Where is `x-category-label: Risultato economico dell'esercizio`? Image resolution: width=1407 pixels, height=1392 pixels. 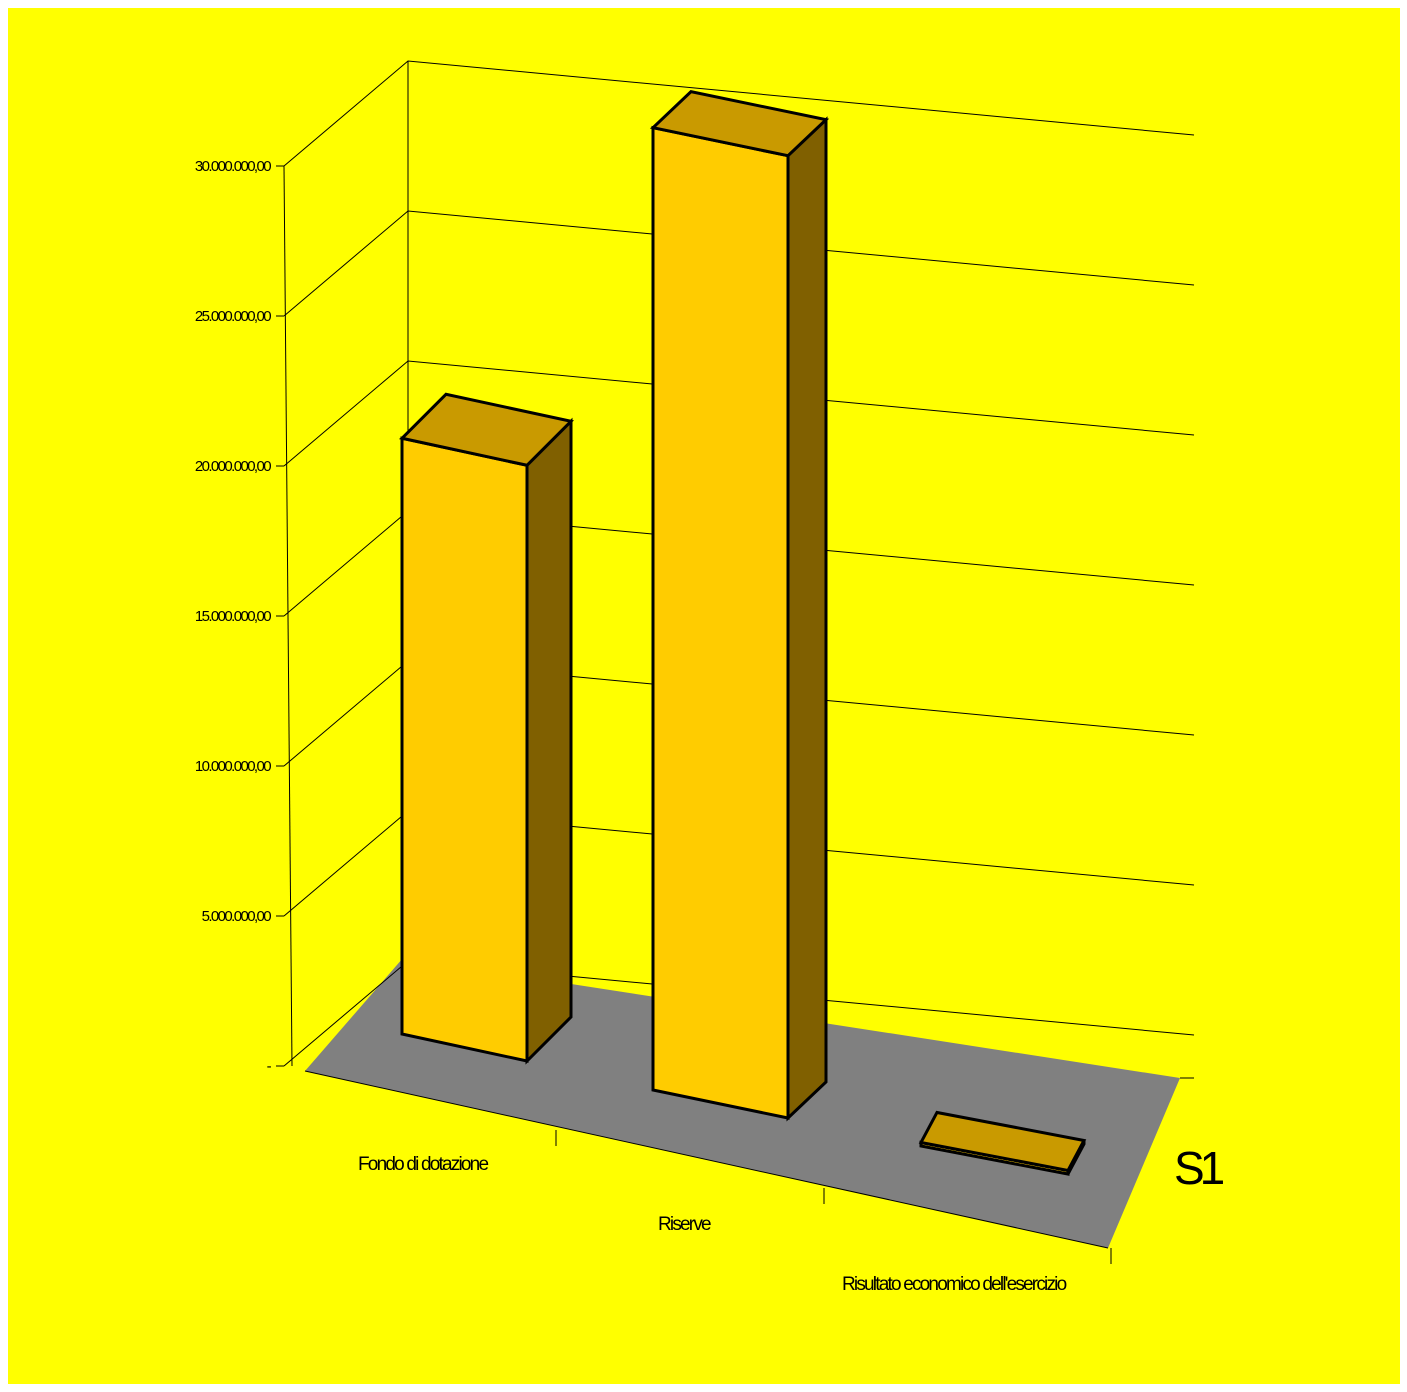 x-category-label: Risultato economico dell'esercizio is located at coordinates (954, 1284).